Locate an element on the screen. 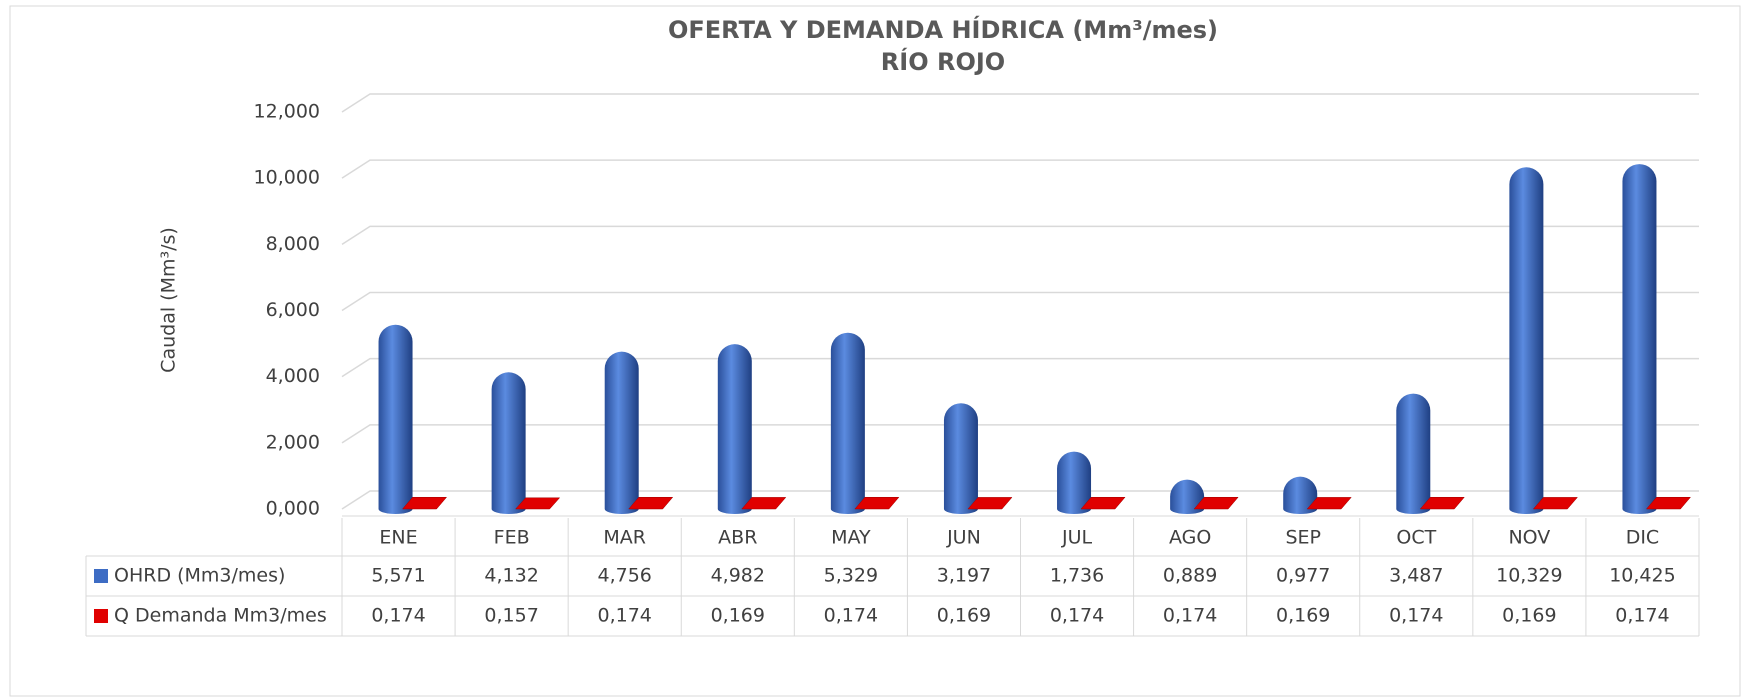 The image size is (1744, 700). x-tick-label: MAR is located at coordinates (624, 538).